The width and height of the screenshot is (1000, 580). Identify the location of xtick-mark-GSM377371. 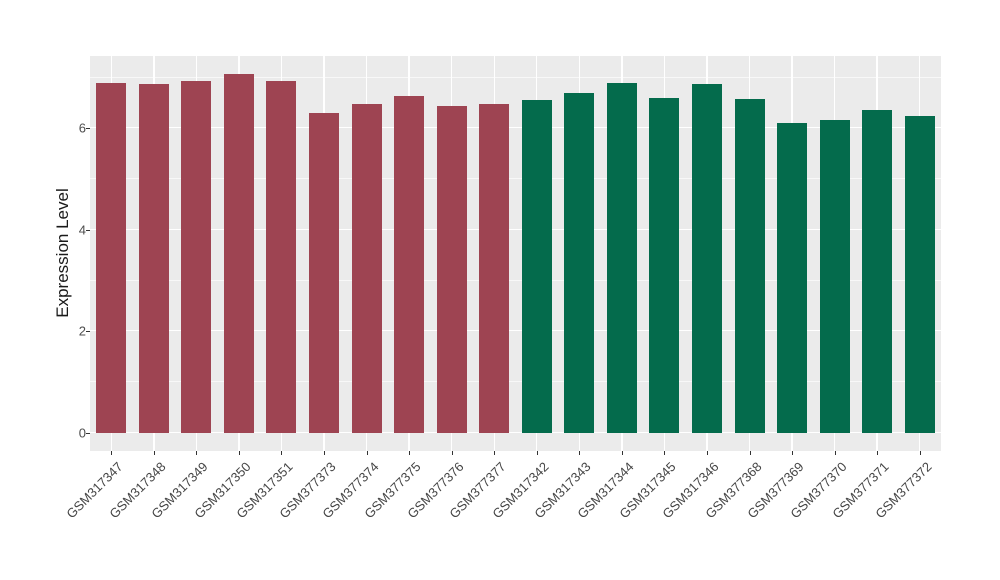
(878, 453).